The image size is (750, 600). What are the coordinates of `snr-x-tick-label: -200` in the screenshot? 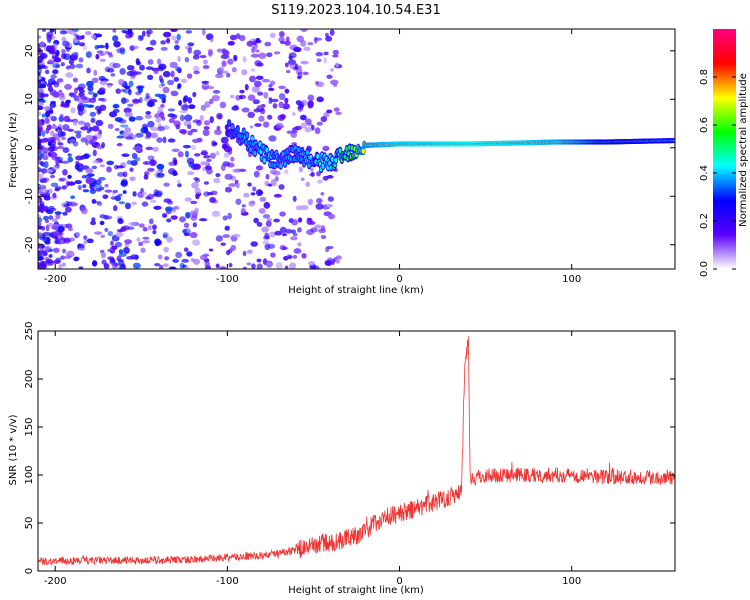 It's located at (55, 581).